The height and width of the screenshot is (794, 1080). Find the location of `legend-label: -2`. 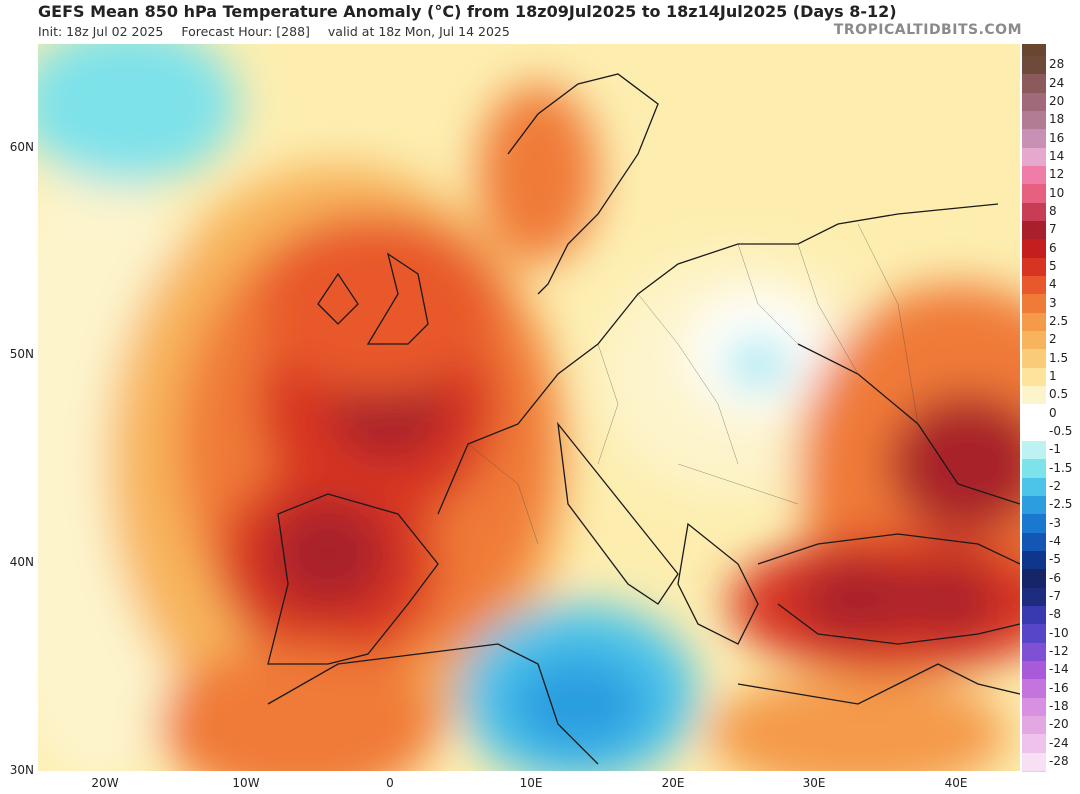

legend-label: -2 is located at coordinates (1055, 485).